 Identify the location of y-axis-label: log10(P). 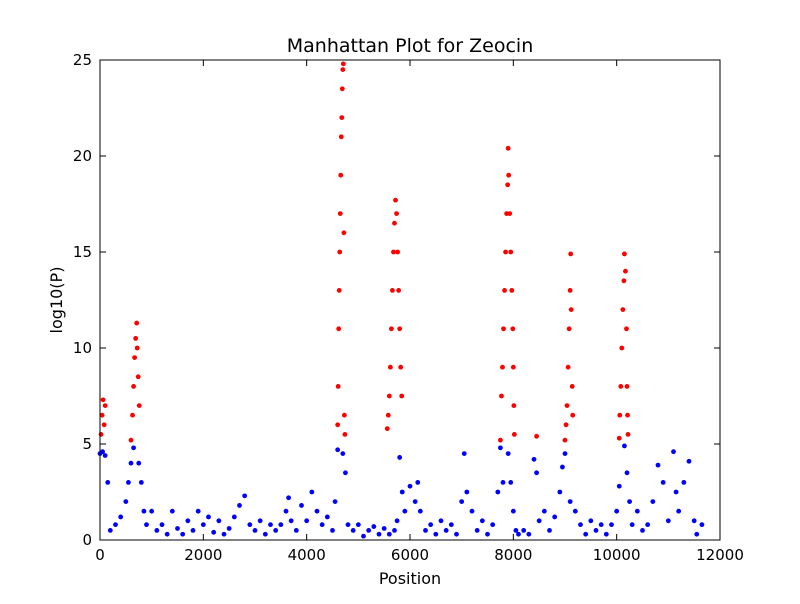
(56, 300).